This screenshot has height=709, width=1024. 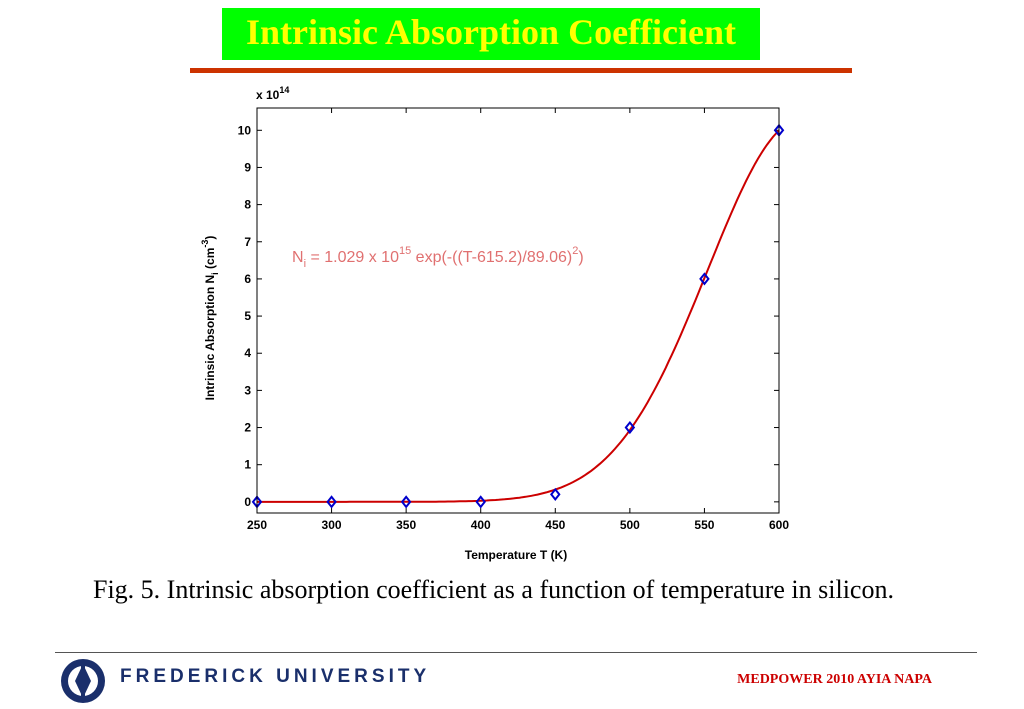 I want to click on y-tick-label: 5, so click(x=247, y=316).